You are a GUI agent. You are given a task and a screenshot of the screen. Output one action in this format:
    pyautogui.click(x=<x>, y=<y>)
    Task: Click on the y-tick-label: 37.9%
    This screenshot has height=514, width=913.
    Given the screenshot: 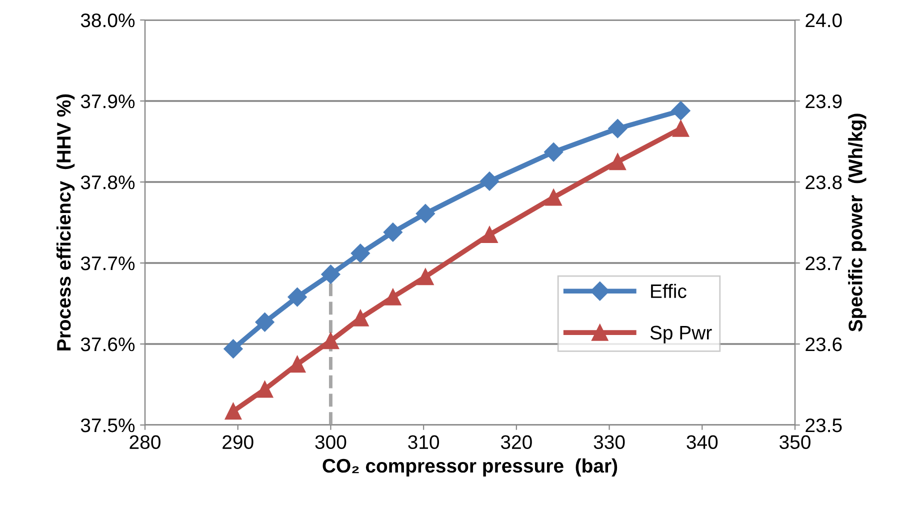 What is the action you would take?
    pyautogui.click(x=107, y=101)
    